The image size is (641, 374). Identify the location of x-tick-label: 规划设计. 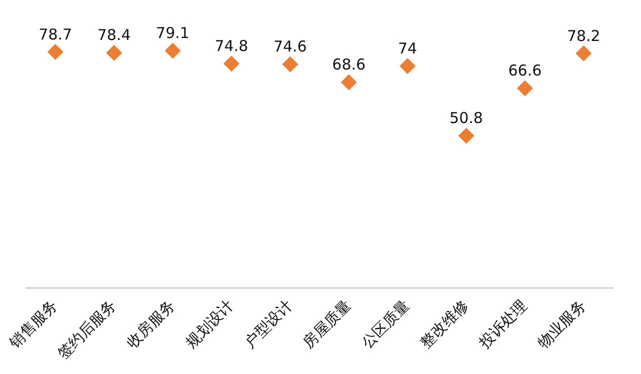
(210, 324).